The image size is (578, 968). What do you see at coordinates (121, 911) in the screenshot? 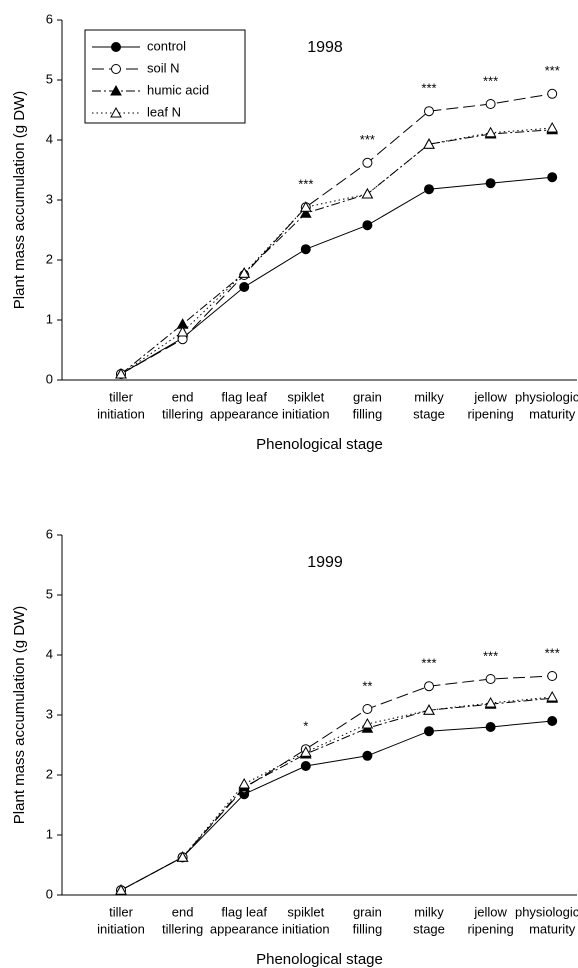
I see `x-tick-label: tiller` at bounding box center [121, 911].